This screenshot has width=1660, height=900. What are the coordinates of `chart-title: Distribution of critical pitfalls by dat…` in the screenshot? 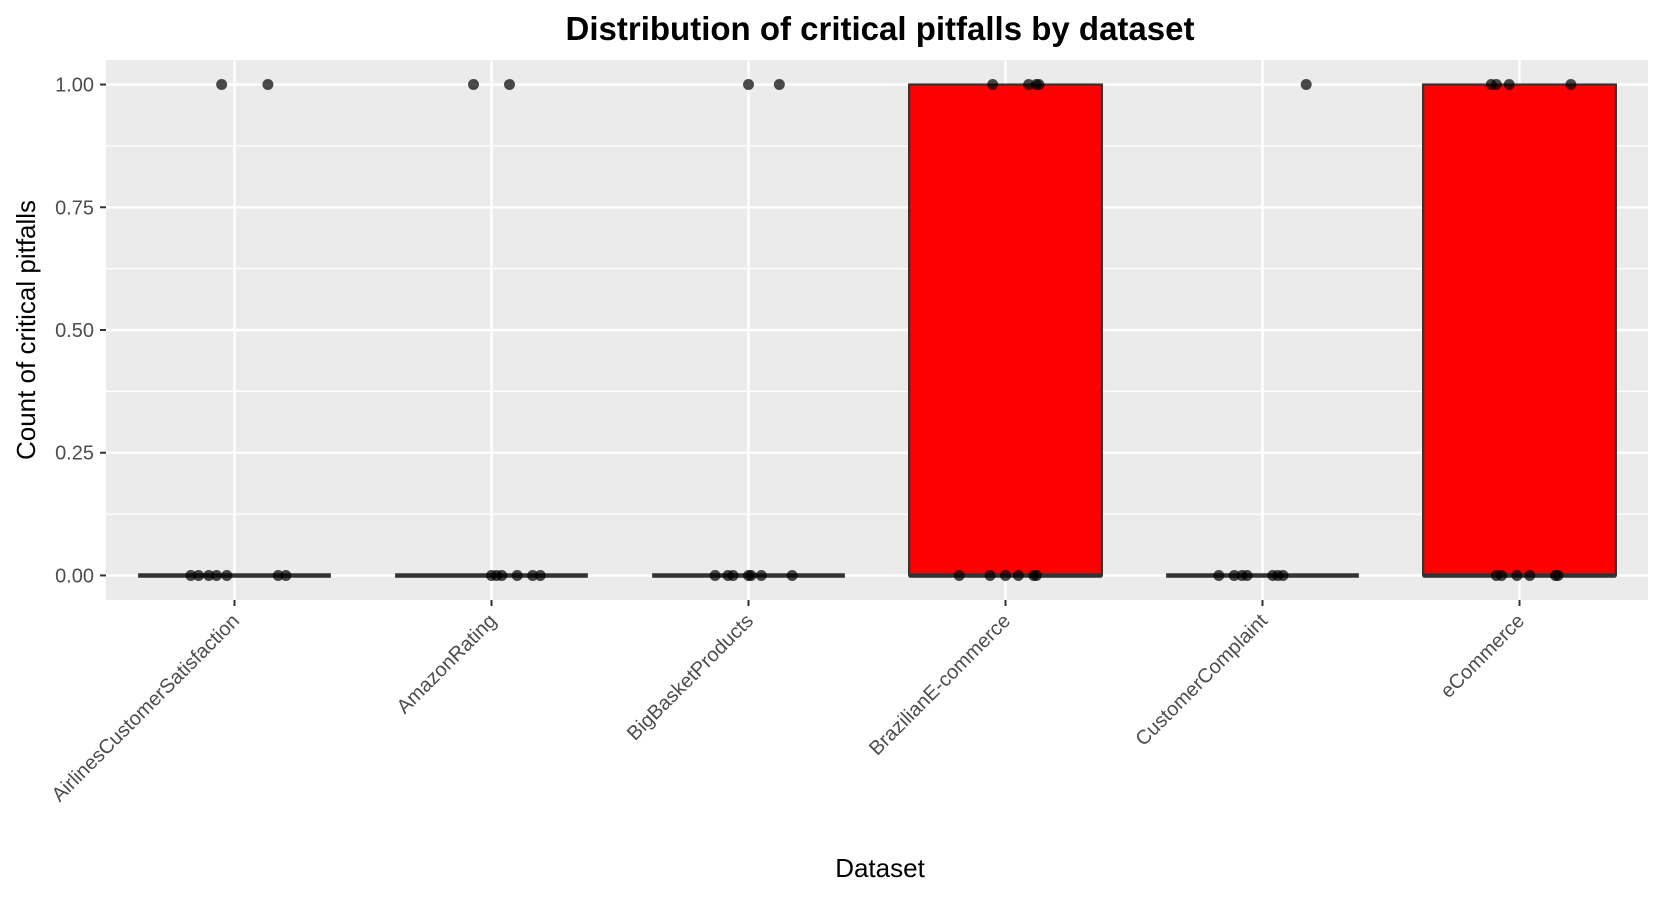 It's located at (880, 28).